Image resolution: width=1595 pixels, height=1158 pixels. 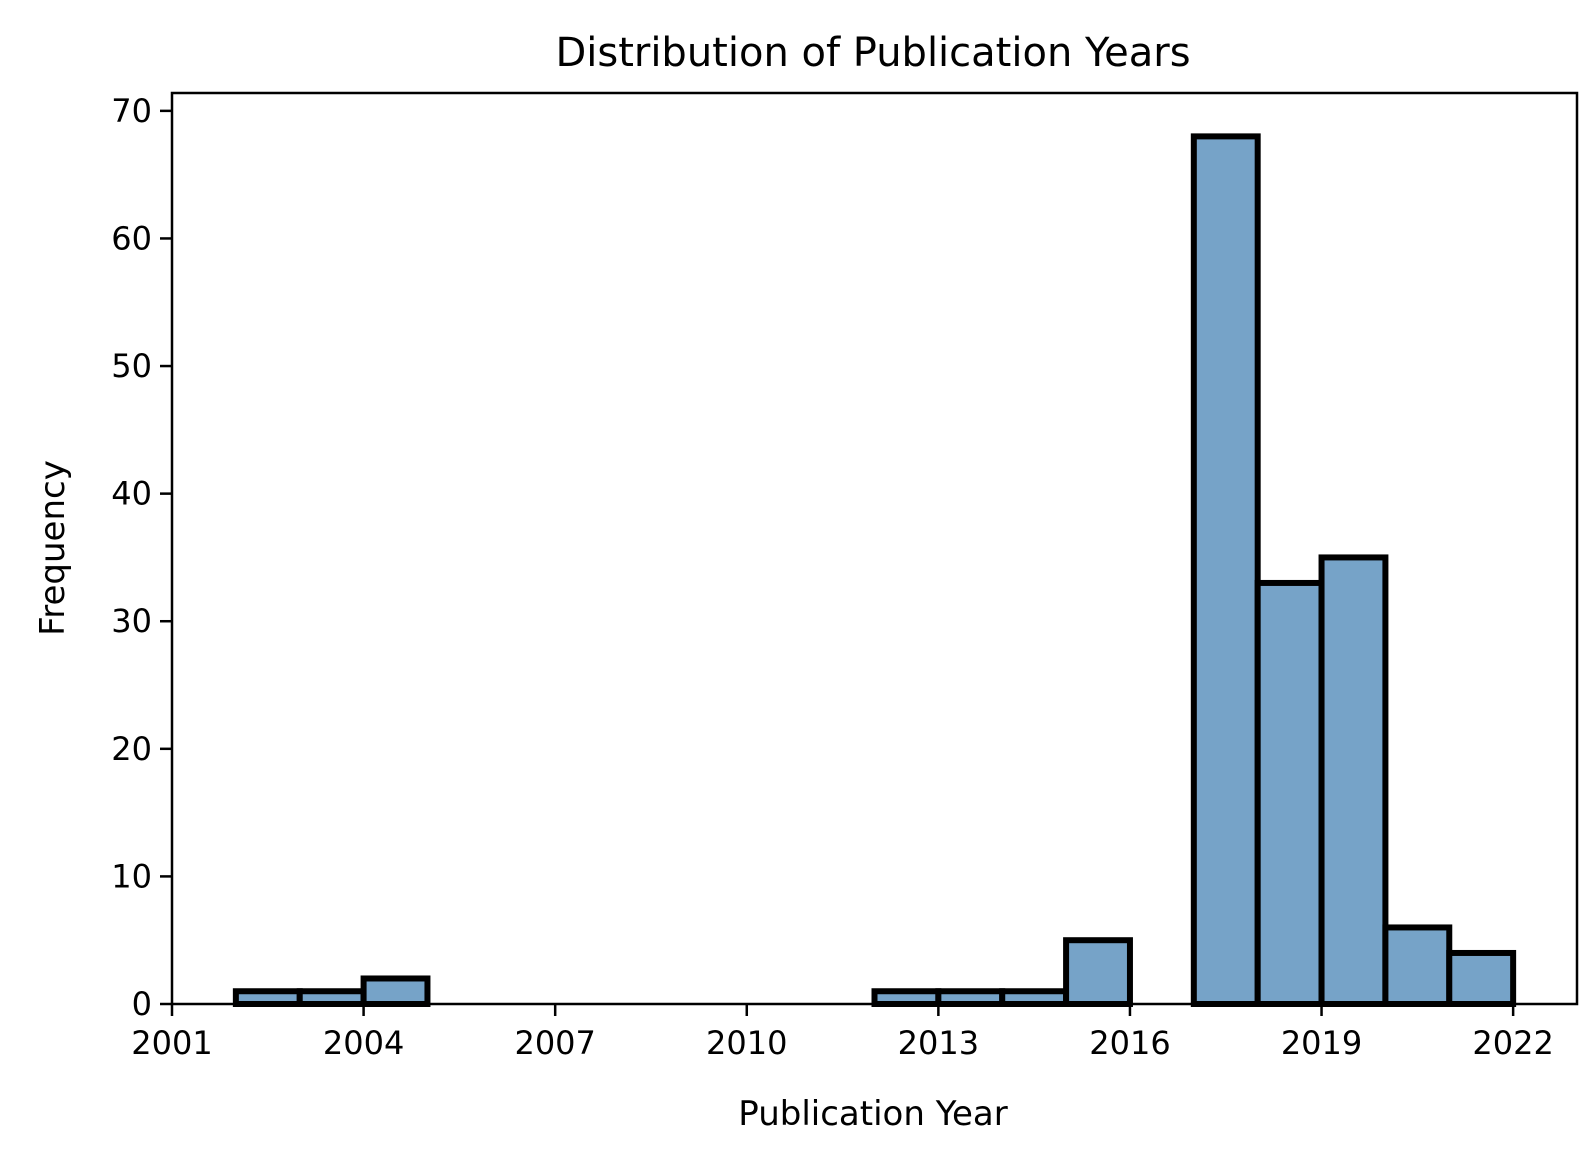 I want to click on x-tick-label: 2016, so click(x=1129, y=1043).